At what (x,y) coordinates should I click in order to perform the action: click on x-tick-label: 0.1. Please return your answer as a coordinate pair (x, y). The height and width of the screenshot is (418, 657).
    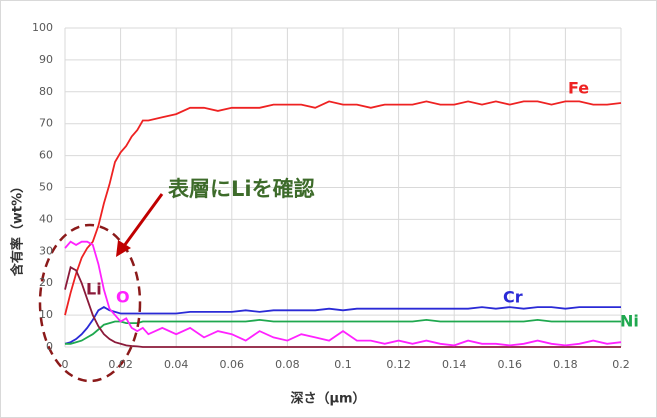
    Looking at the image, I should click on (343, 364).